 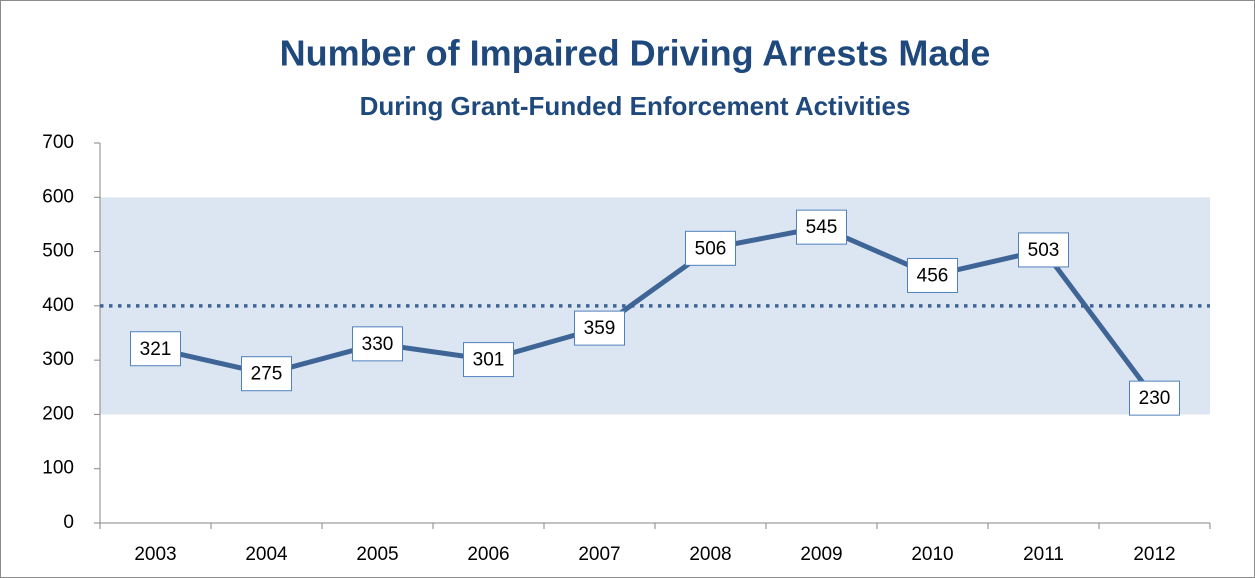 What do you see at coordinates (58, 305) in the screenshot?
I see `y-tick-label: 400` at bounding box center [58, 305].